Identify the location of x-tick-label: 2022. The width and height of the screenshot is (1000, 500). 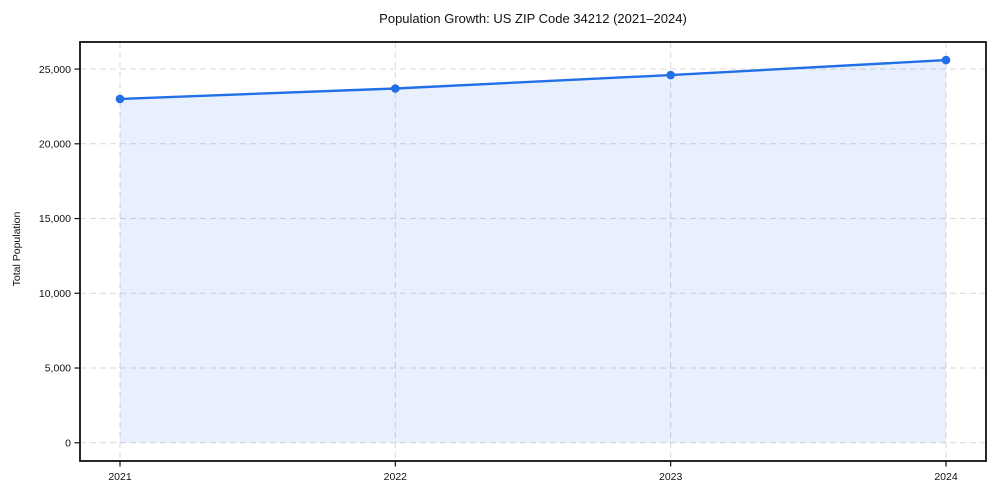
(396, 477).